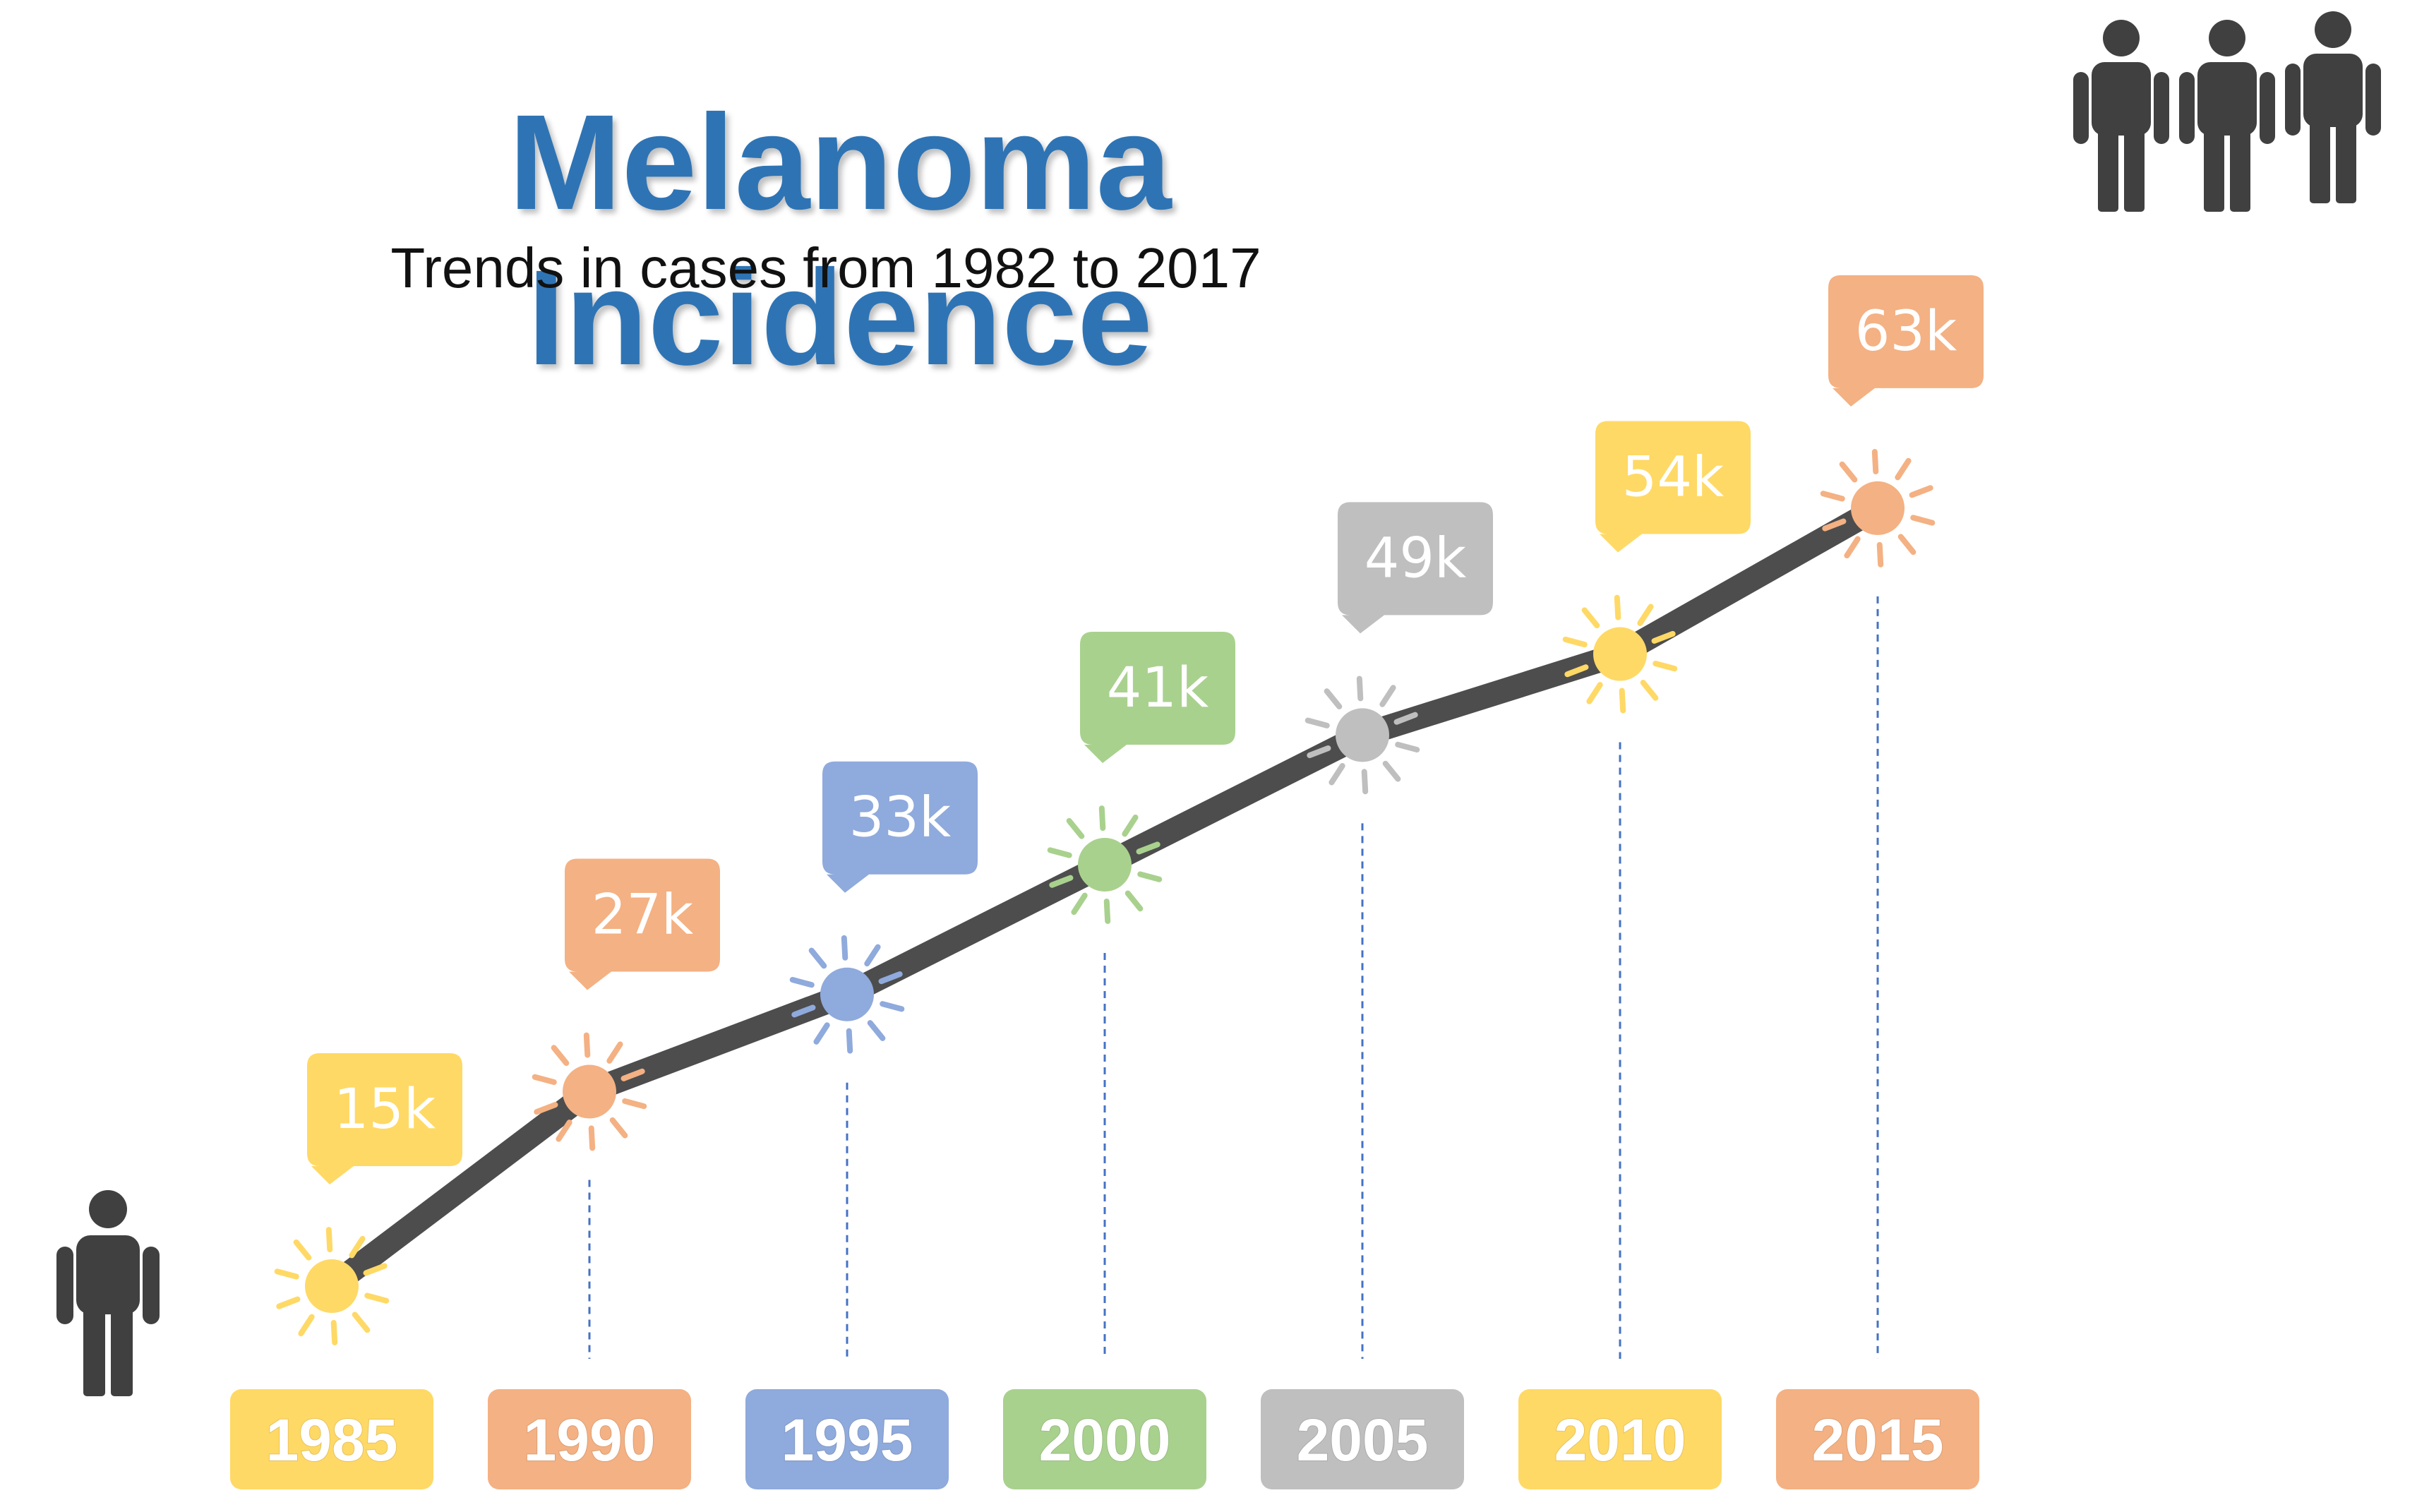 This screenshot has height=1512, width=2429. I want to click on person-icon, so click(108, 1293).